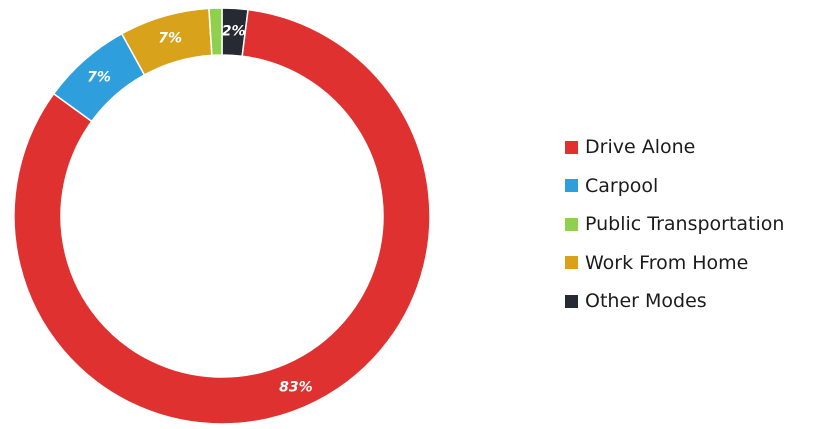  Describe the element at coordinates (571, 224) in the screenshot. I see `legend-swatch-public-transportation` at that location.